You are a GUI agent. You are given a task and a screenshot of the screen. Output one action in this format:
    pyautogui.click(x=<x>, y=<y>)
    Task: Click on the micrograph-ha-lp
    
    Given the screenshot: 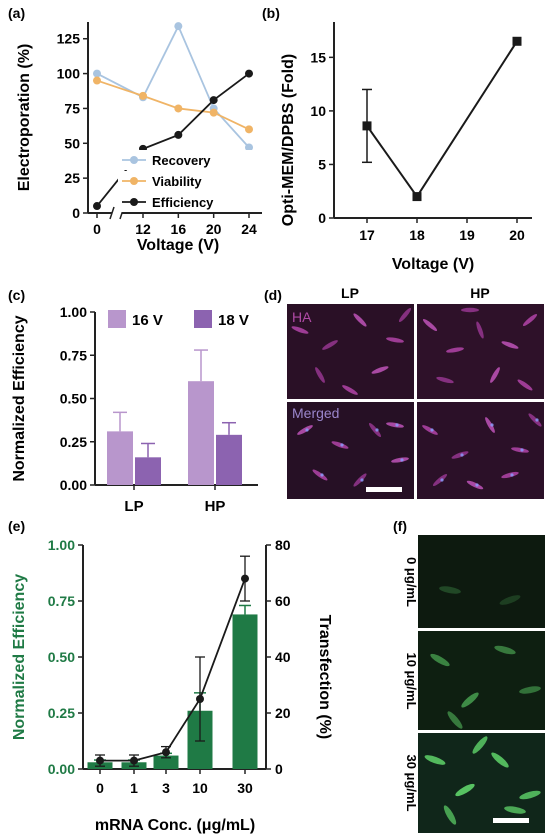 What is the action you would take?
    pyautogui.click(x=350, y=351)
    